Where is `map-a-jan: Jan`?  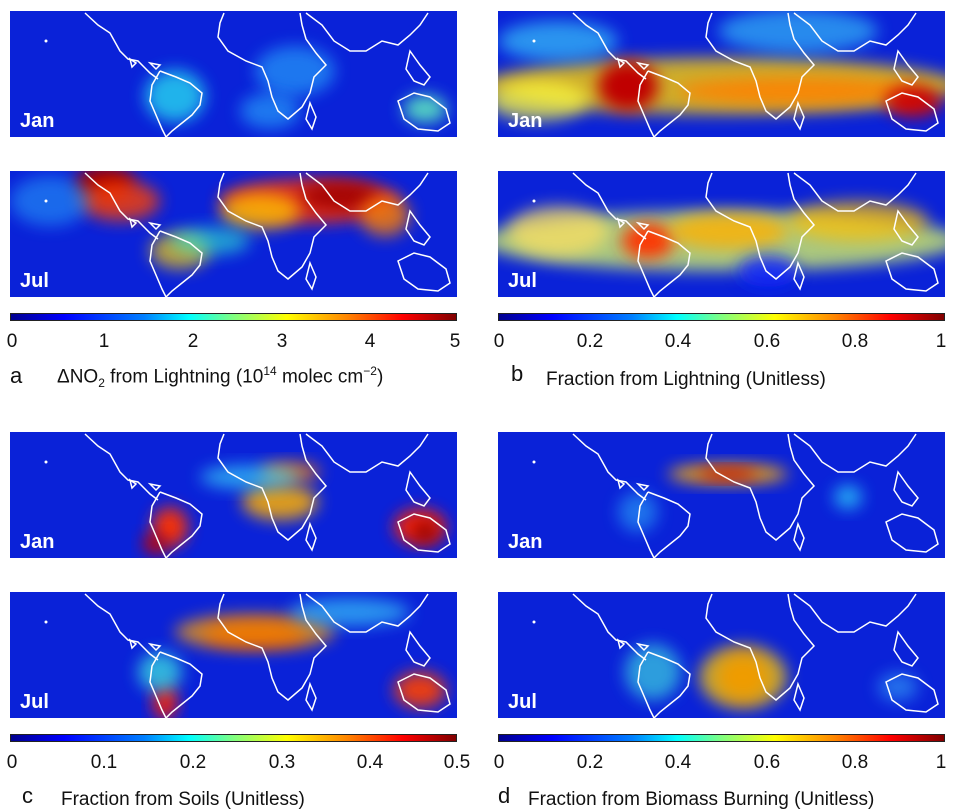
map-a-jan: Jan is located at coordinates (233, 74).